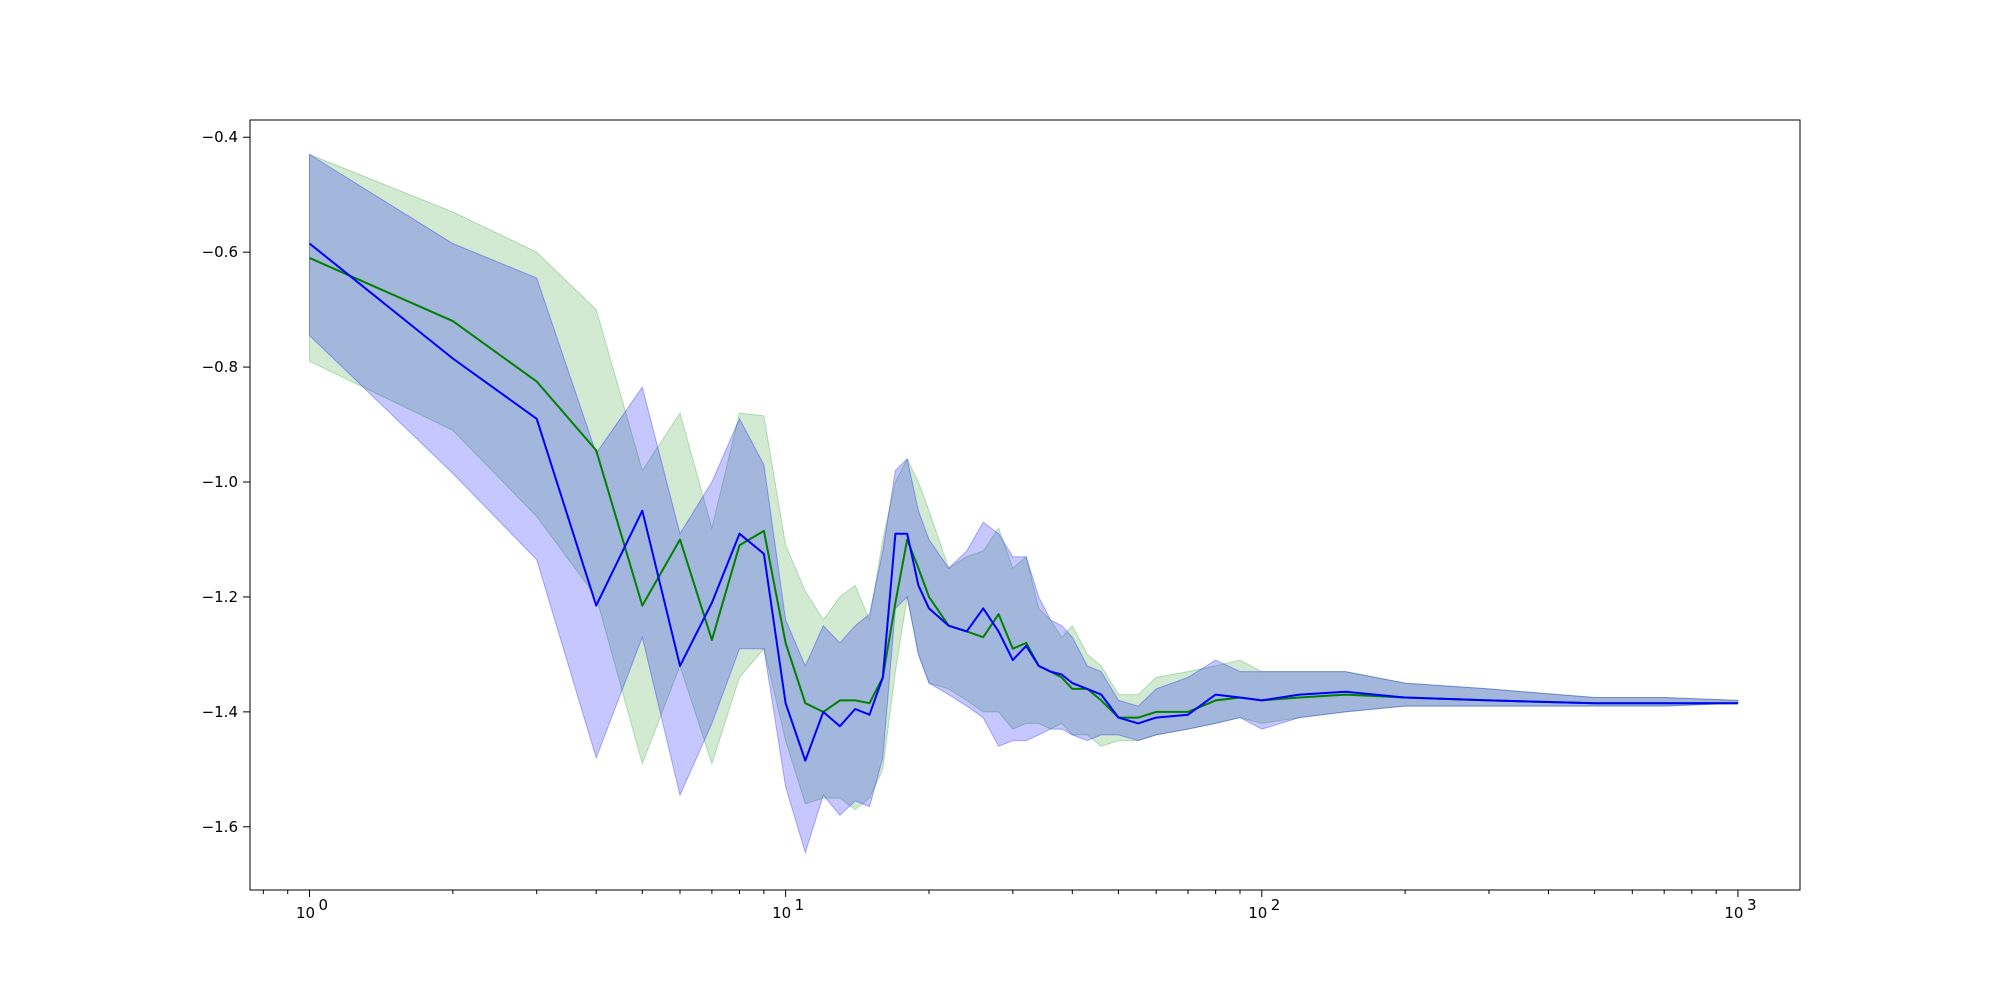 This screenshot has height=1000, width=2000. What do you see at coordinates (220, 597) in the screenshot?
I see `y-tick-label: −1.2` at bounding box center [220, 597].